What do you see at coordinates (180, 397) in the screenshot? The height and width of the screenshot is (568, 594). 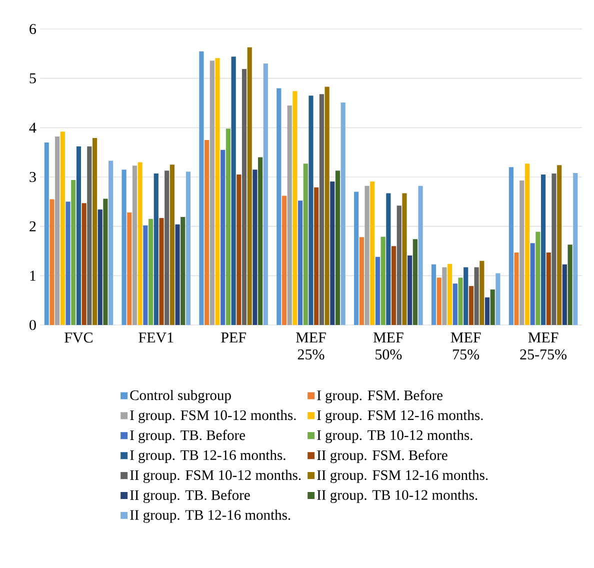 I see `legend-label: Control subgroup` at bounding box center [180, 397].